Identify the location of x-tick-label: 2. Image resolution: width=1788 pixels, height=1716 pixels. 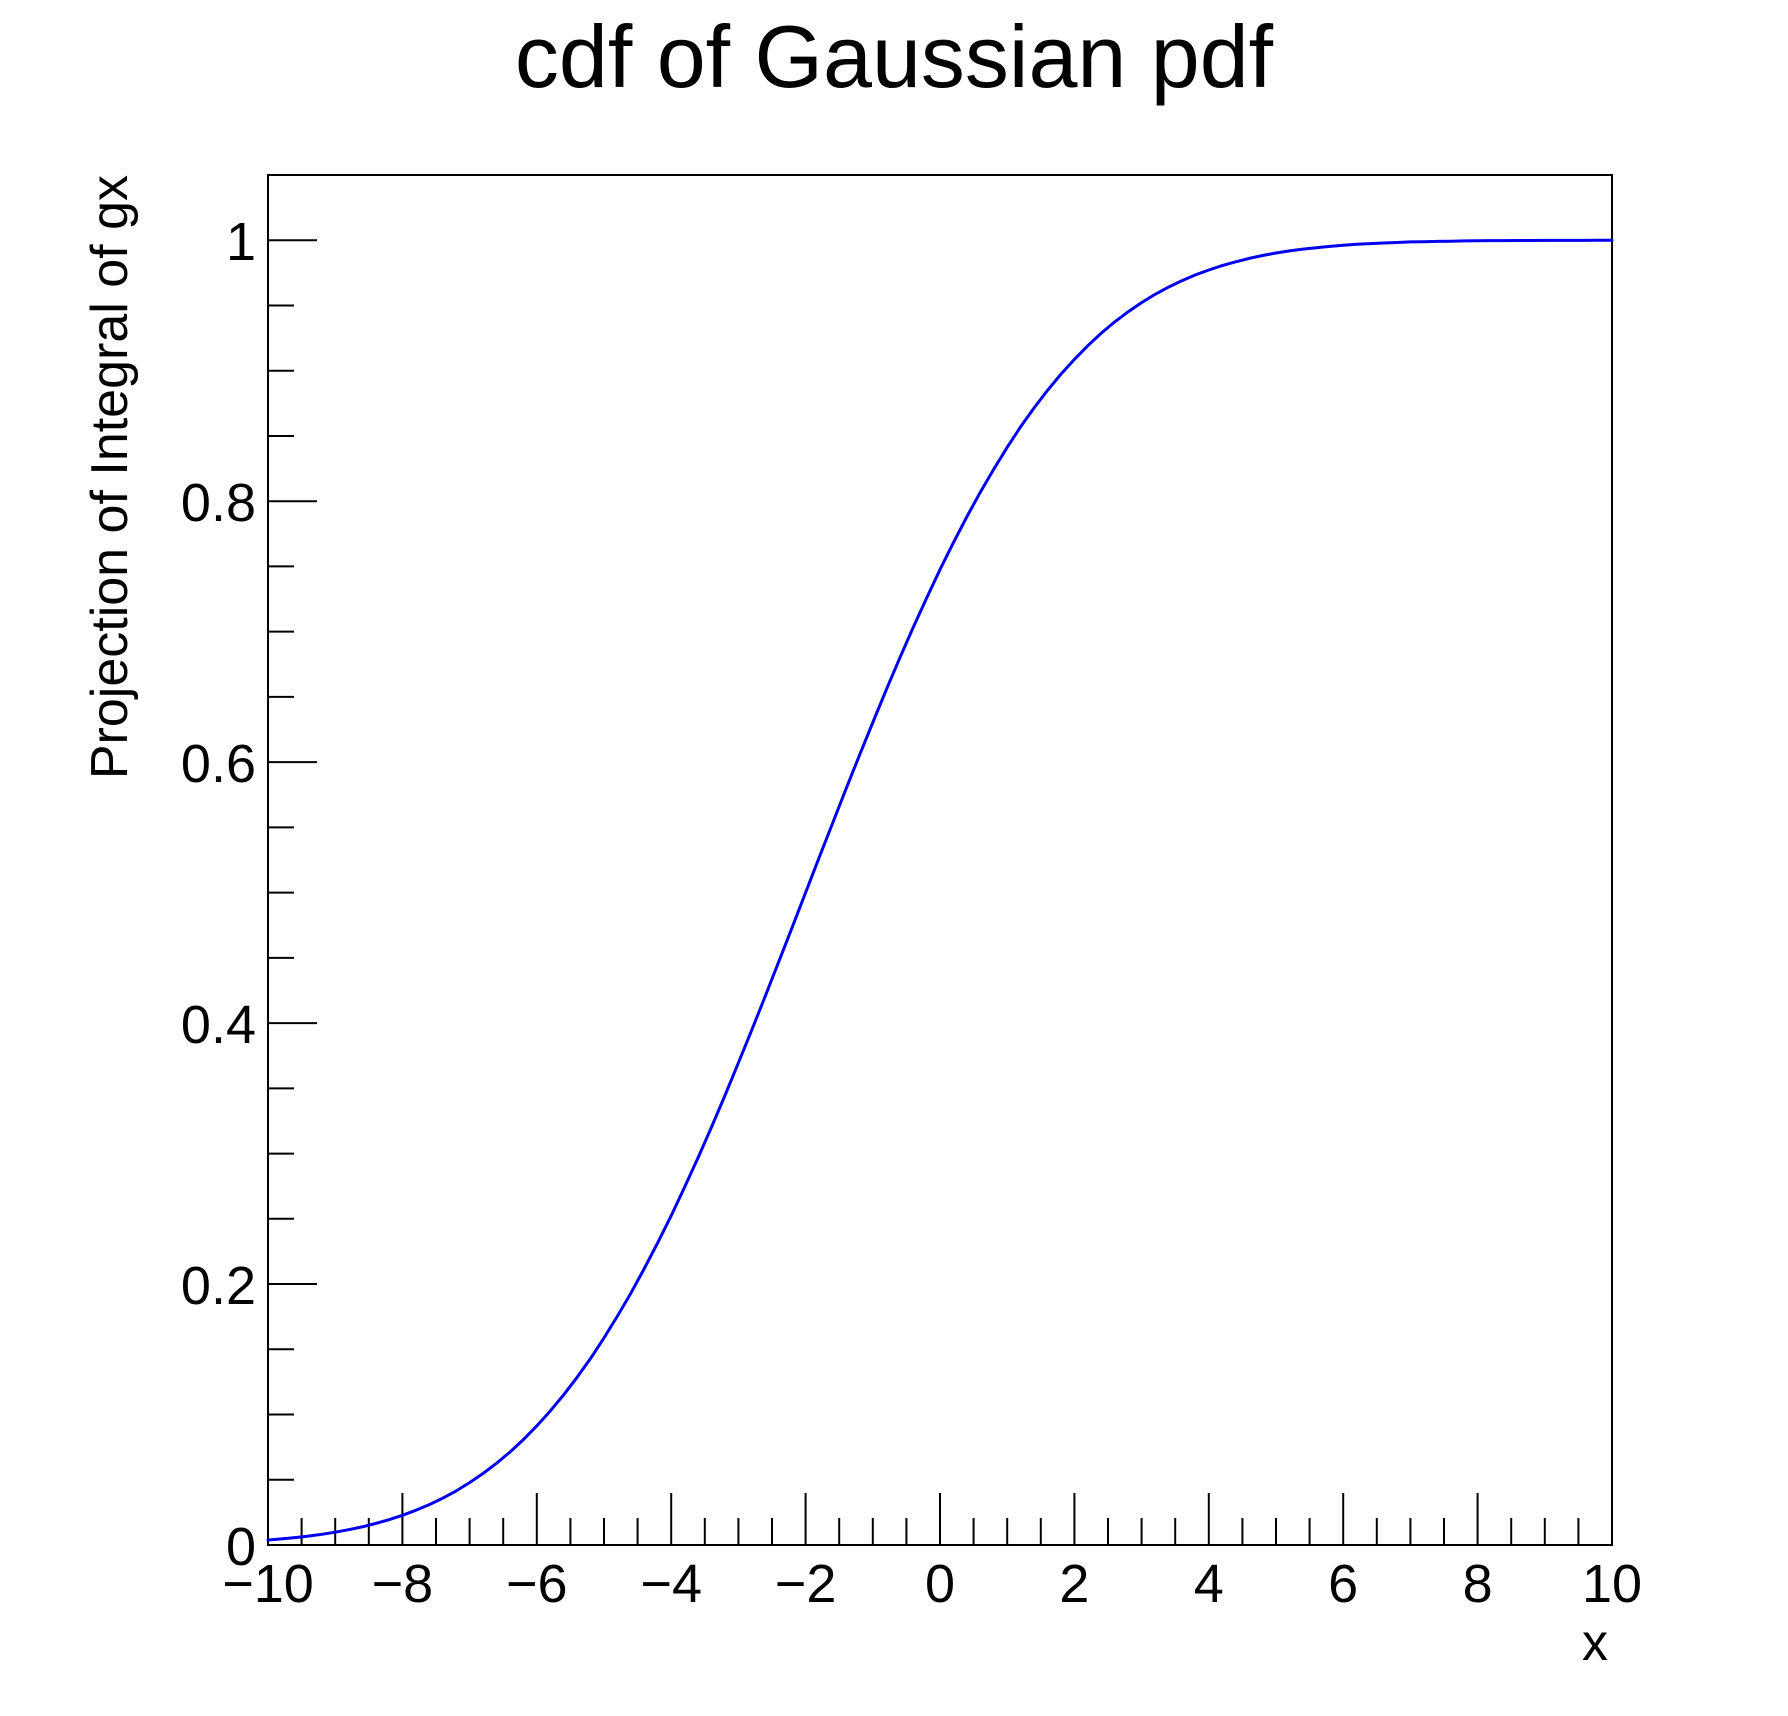
(1074, 1584).